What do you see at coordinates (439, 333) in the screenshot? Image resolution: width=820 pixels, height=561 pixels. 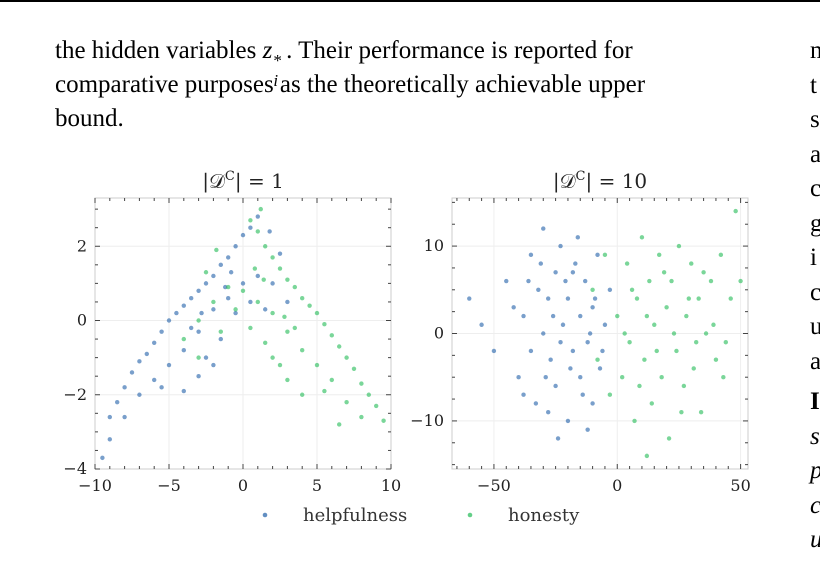 I see `y-tick-label: 0` at bounding box center [439, 333].